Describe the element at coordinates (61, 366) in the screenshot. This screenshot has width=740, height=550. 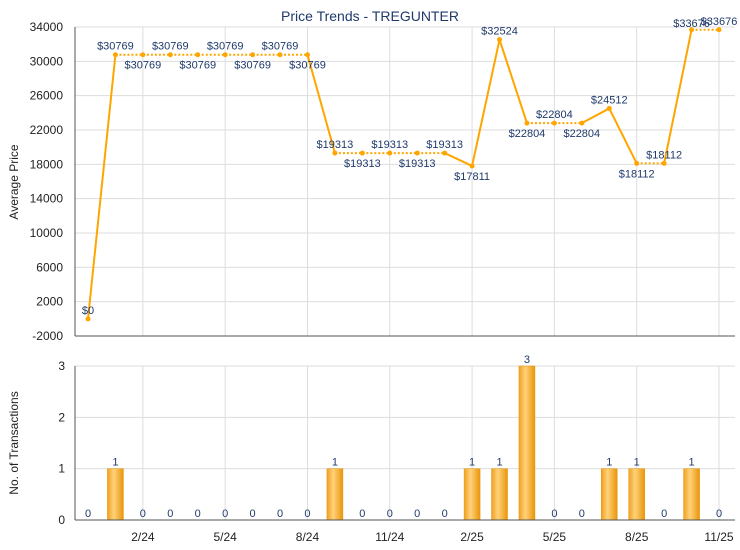
I see `transactions-y-tick-label: 3` at that location.